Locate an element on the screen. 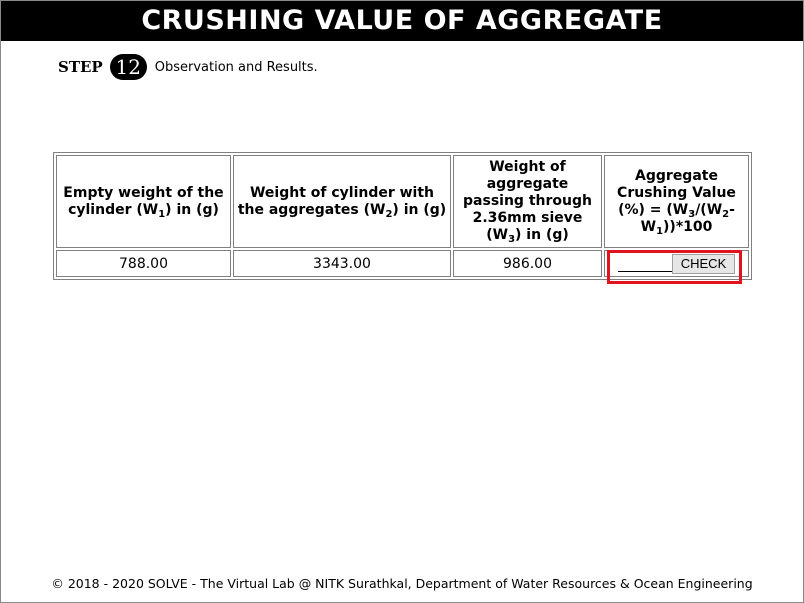 The image size is (804, 603). table-row: 788.00 3343.00 986.00 CHECK is located at coordinates (402, 263).